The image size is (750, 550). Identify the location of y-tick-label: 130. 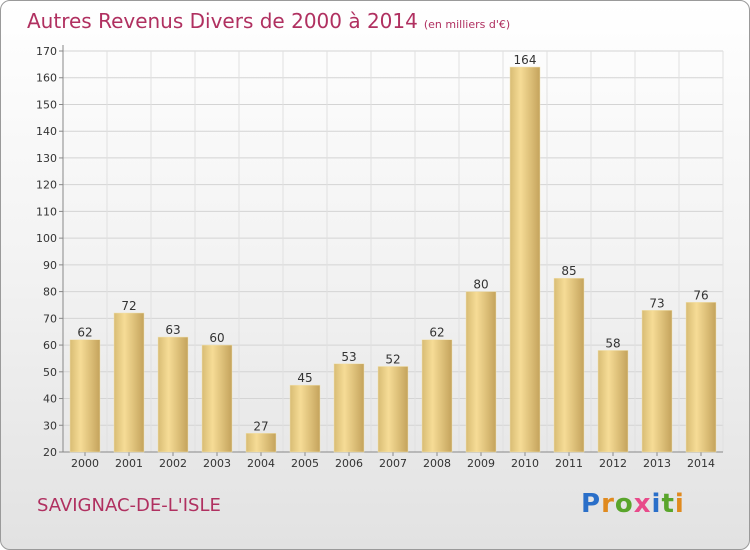
(46, 158).